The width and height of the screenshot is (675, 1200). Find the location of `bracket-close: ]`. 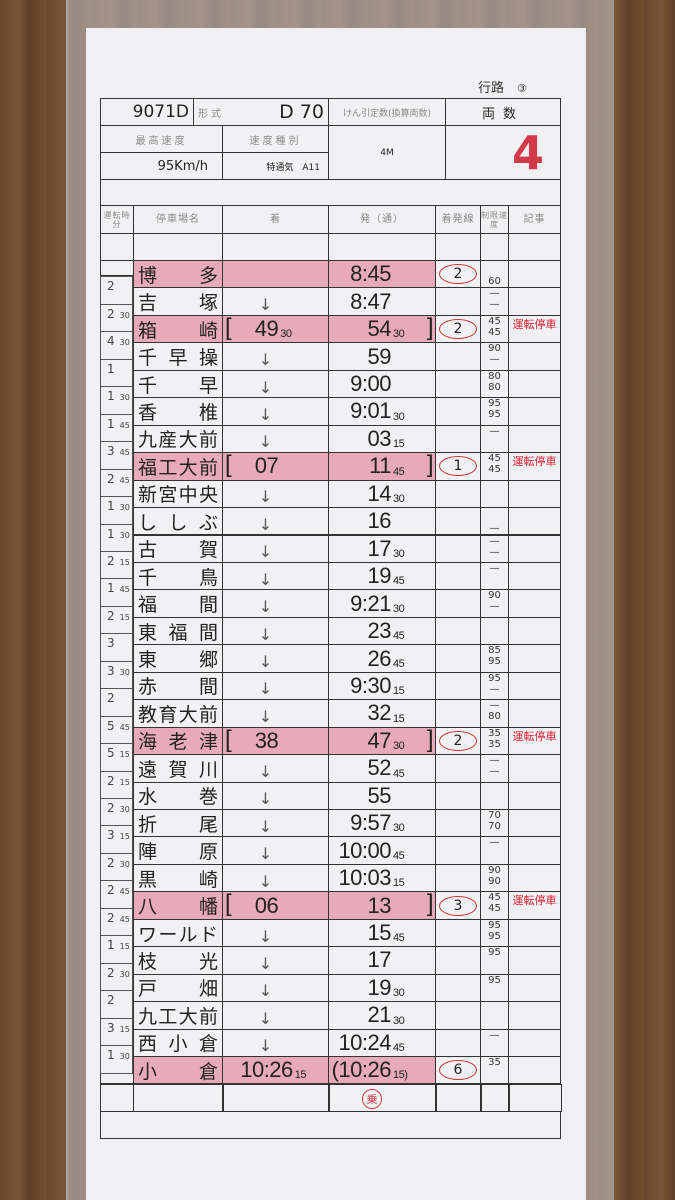

bracket-close: ] is located at coordinates (430, 465).